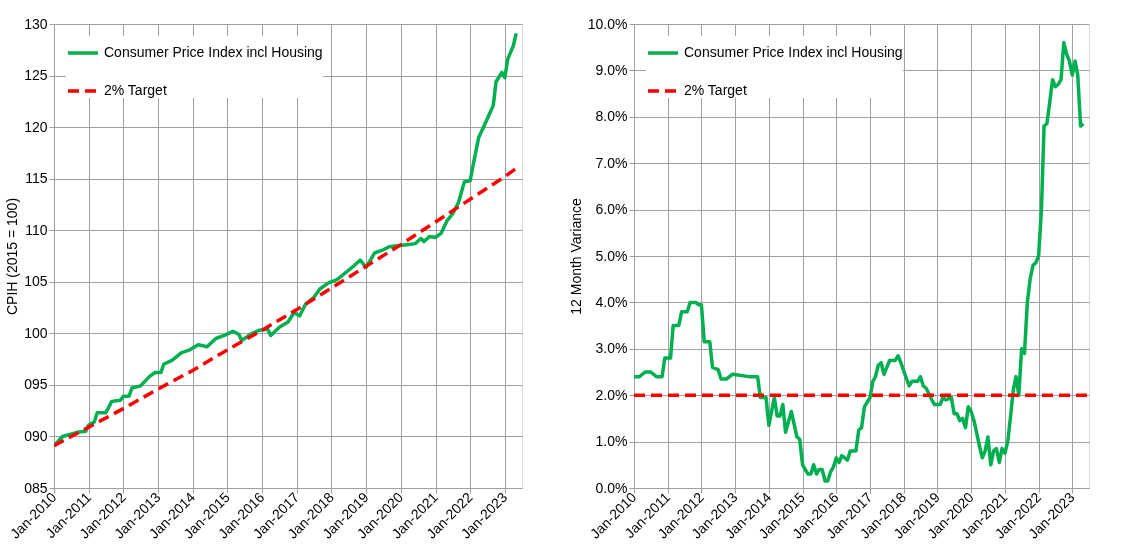  I want to click on y-tick-label: 115, so click(36, 178).